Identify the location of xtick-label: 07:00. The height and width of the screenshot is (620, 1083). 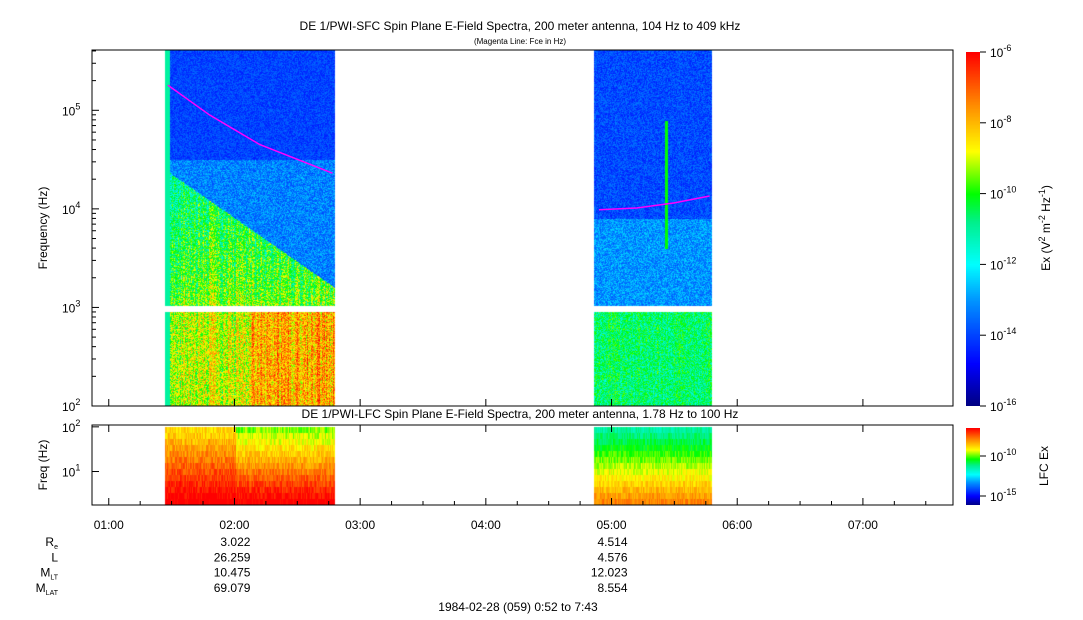
(863, 525).